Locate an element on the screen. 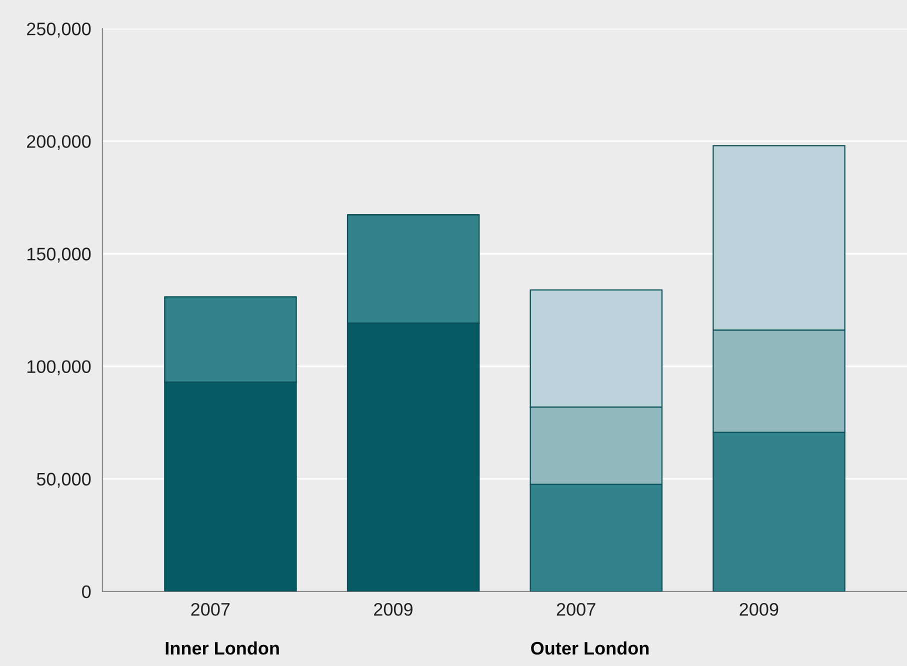 This screenshot has height=666, width=907. text: Inner London is located at coordinates (222, 648).